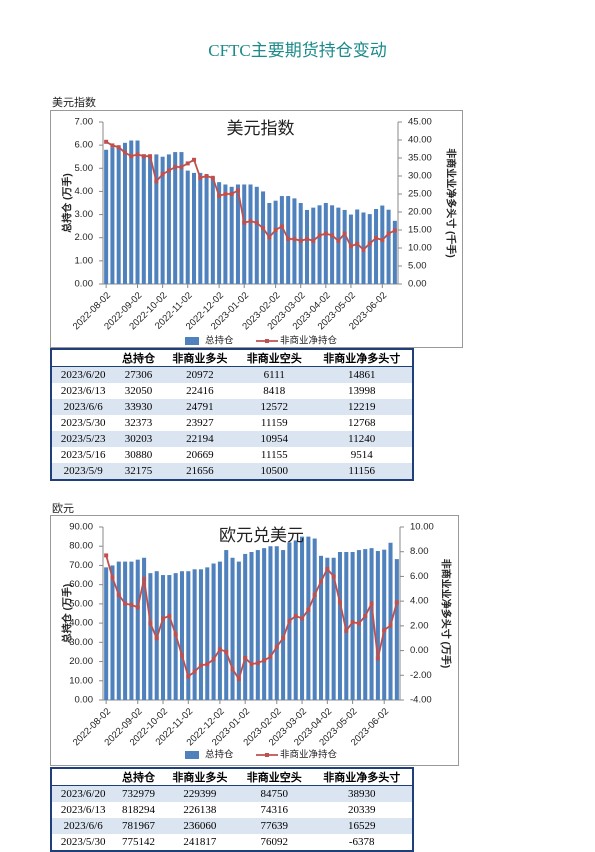 This screenshot has height=852, width=595. I want to click on y-tick-label: 3.00, so click(84, 214).